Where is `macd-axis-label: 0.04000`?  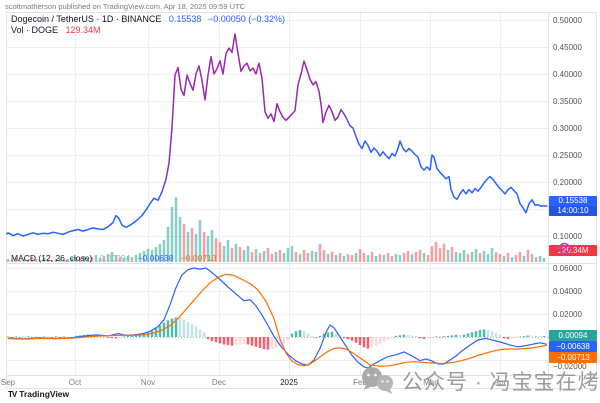
macd-axis-label: 0.04000 is located at coordinates (567, 291).